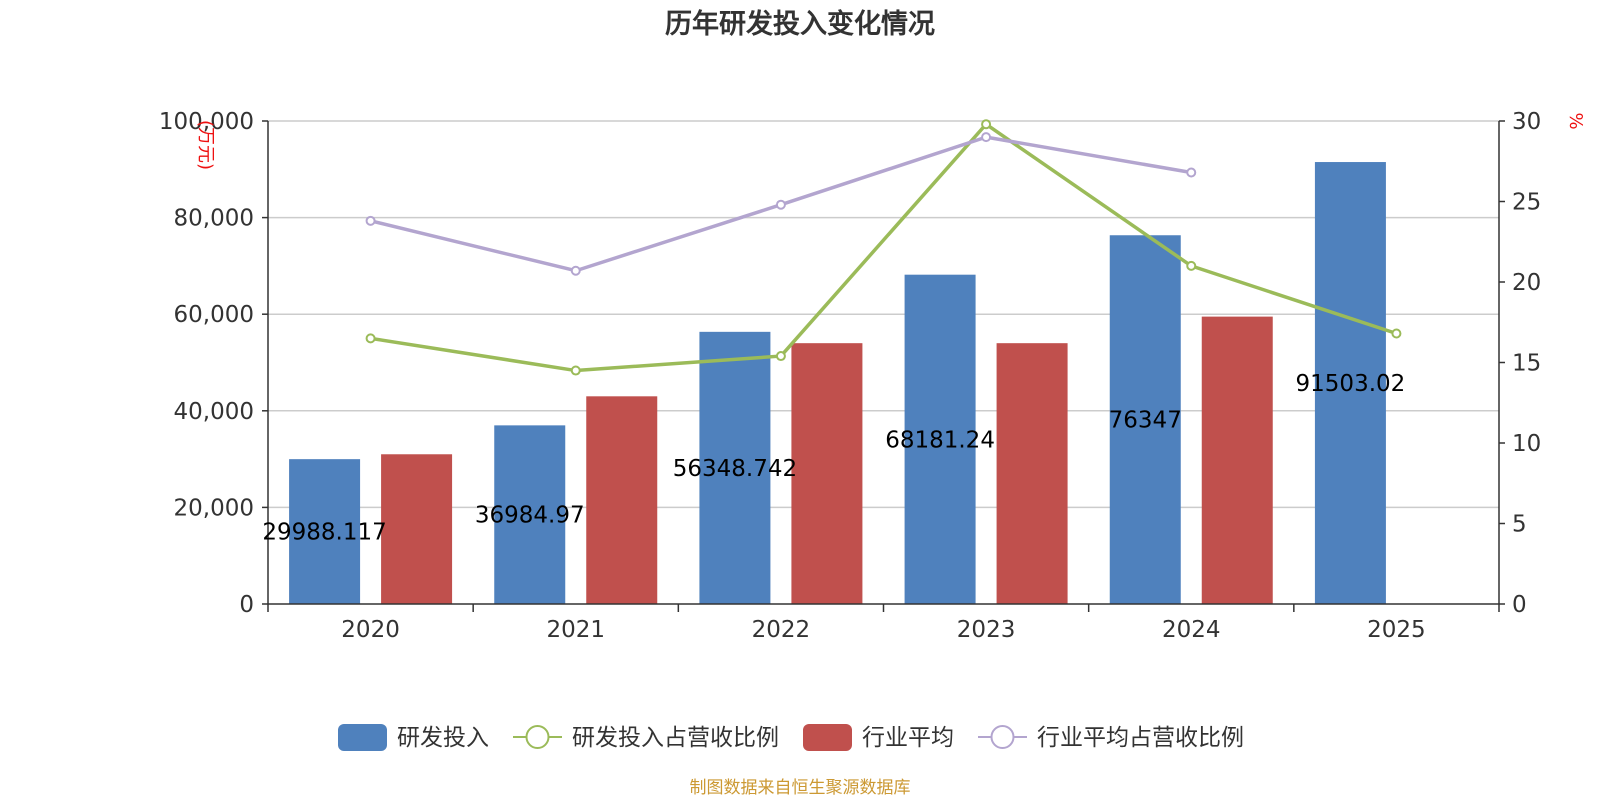 Image resolution: width=1600 pixels, height=800 pixels. Describe the element at coordinates (908, 738) in the screenshot. I see `legend-label: 行业平均` at that location.